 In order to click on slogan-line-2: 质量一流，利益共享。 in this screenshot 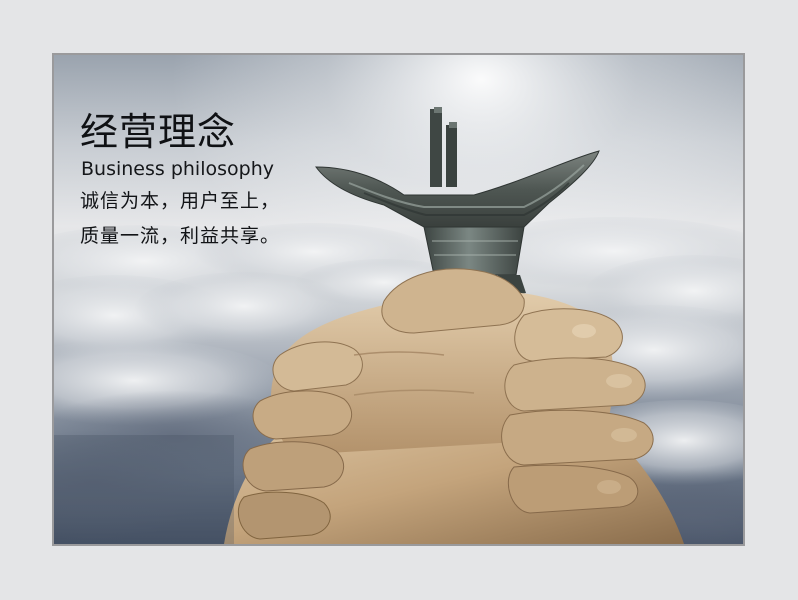, I will do `click(180, 236)`.